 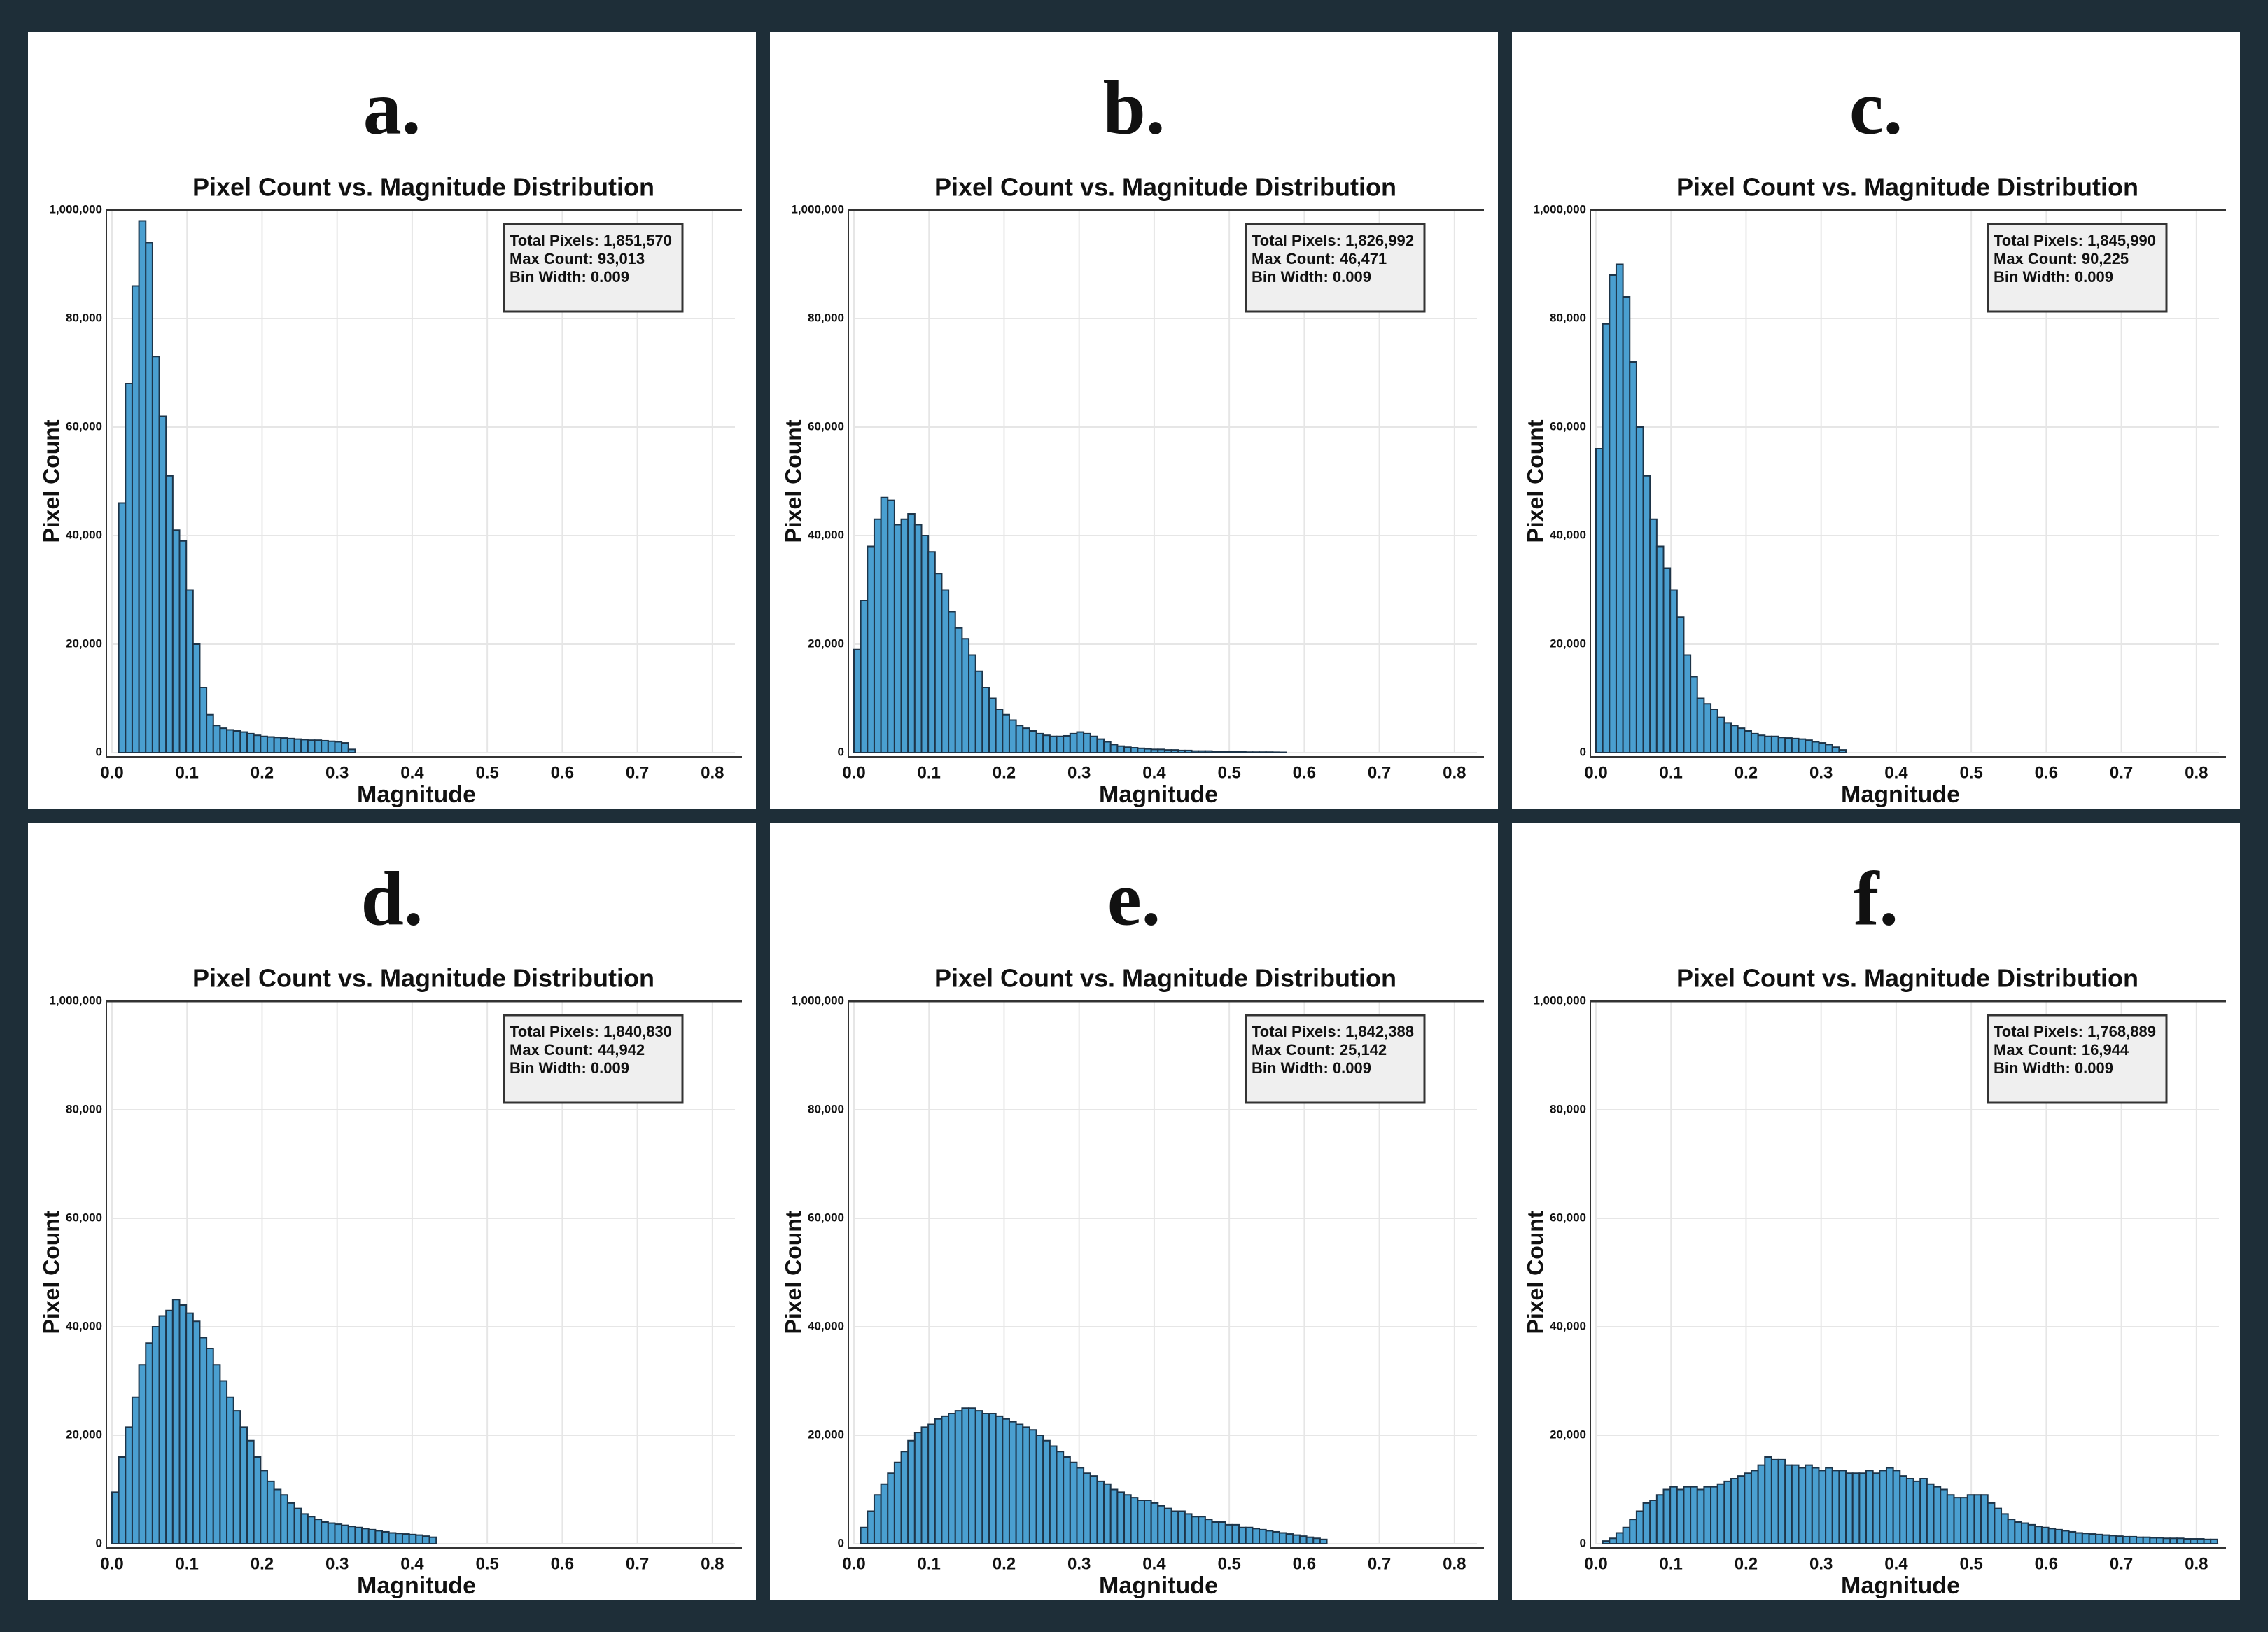 I want to click on stats-text: Total Pixels: 1,768,889, so click(x=2075, y=1031).